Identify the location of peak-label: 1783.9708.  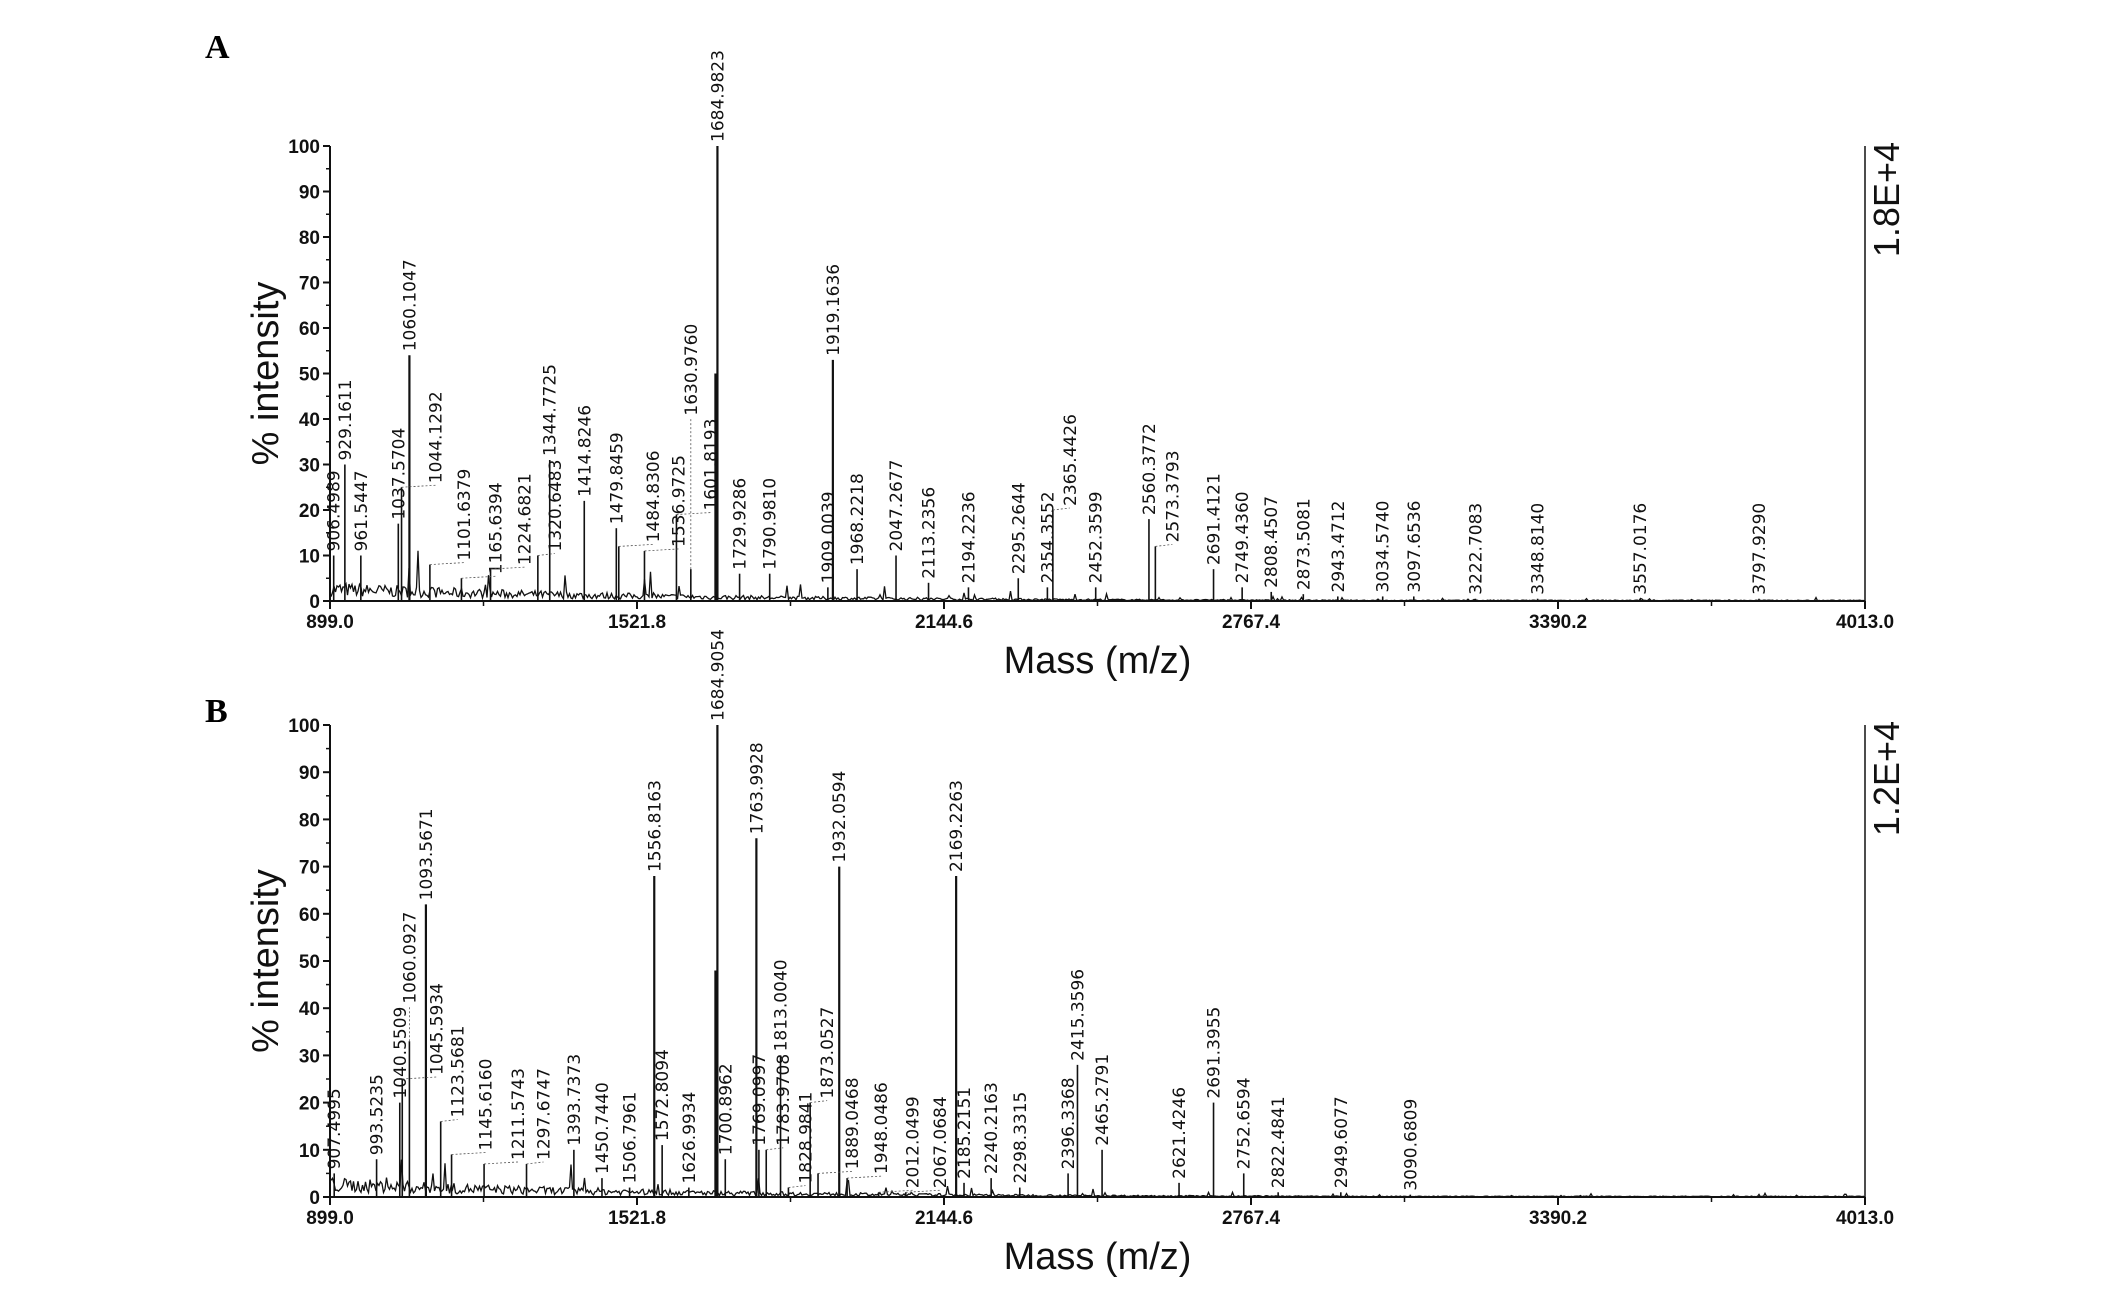
(784, 1100).